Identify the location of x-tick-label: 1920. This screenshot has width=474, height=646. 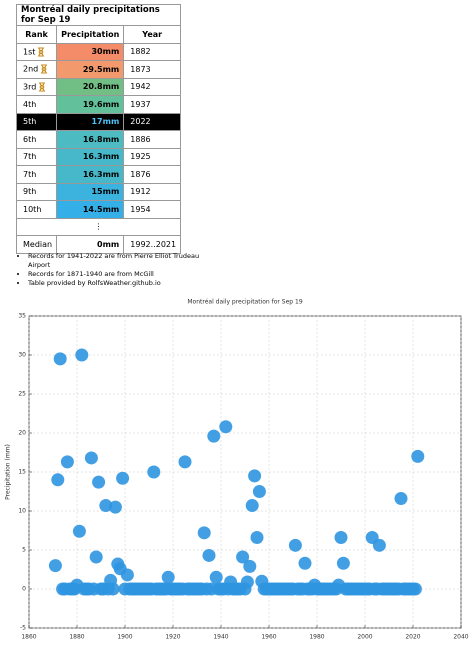
(172, 637).